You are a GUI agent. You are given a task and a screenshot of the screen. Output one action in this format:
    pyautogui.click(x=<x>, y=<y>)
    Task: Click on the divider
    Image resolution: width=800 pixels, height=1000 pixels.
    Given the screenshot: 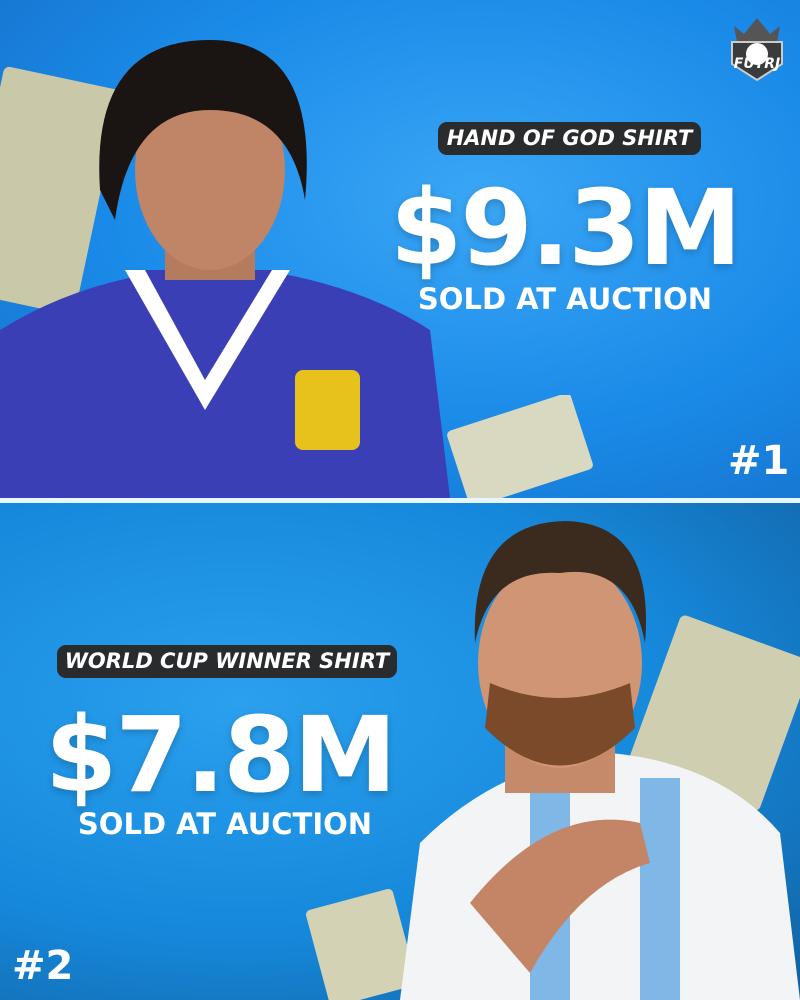 What is the action you would take?
    pyautogui.click(x=400, y=500)
    